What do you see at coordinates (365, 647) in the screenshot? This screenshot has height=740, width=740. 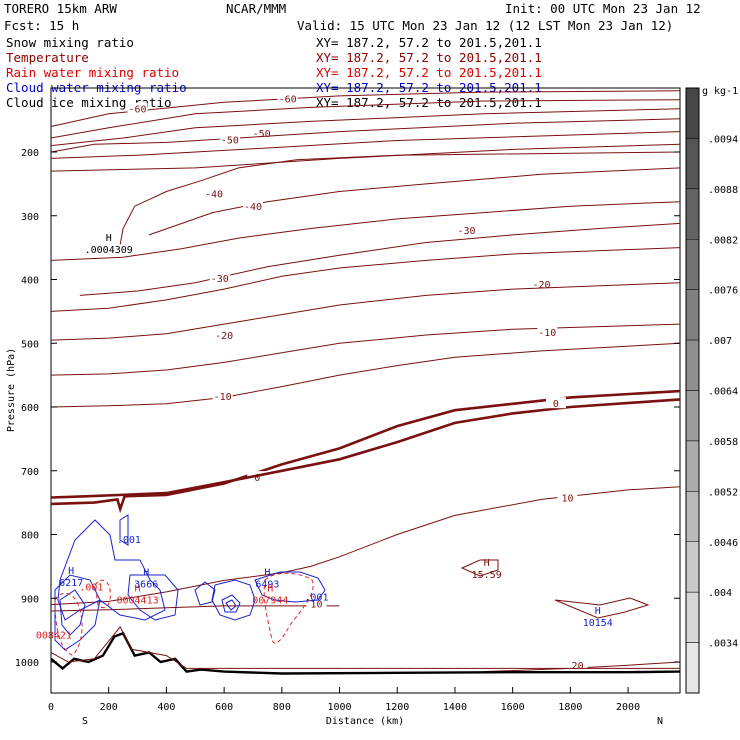 I see `surface-temperature-contour` at bounding box center [365, 647].